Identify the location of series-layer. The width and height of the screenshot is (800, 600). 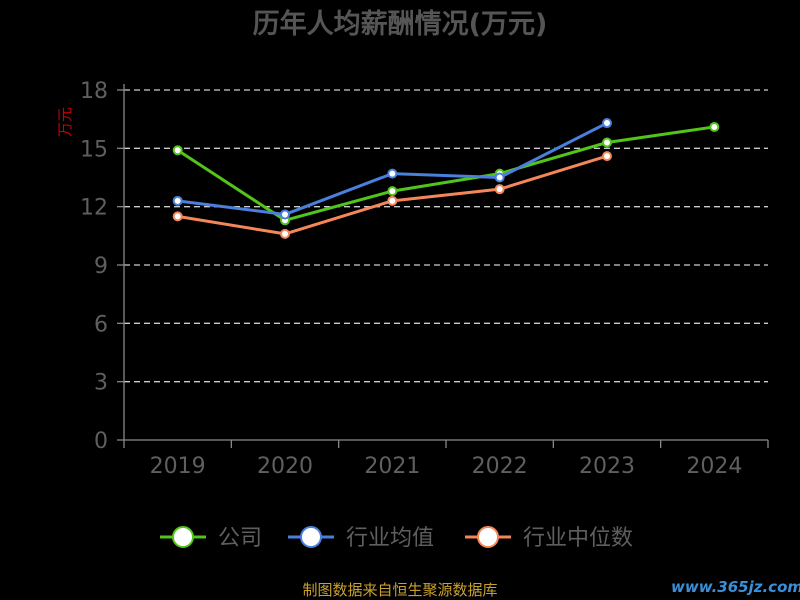
(446, 178).